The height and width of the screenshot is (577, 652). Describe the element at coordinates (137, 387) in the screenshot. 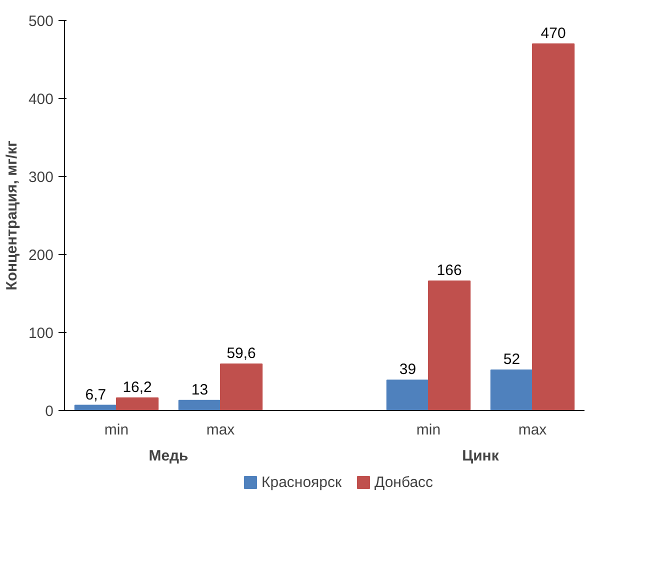

I see `data-label: 16,2` at that location.